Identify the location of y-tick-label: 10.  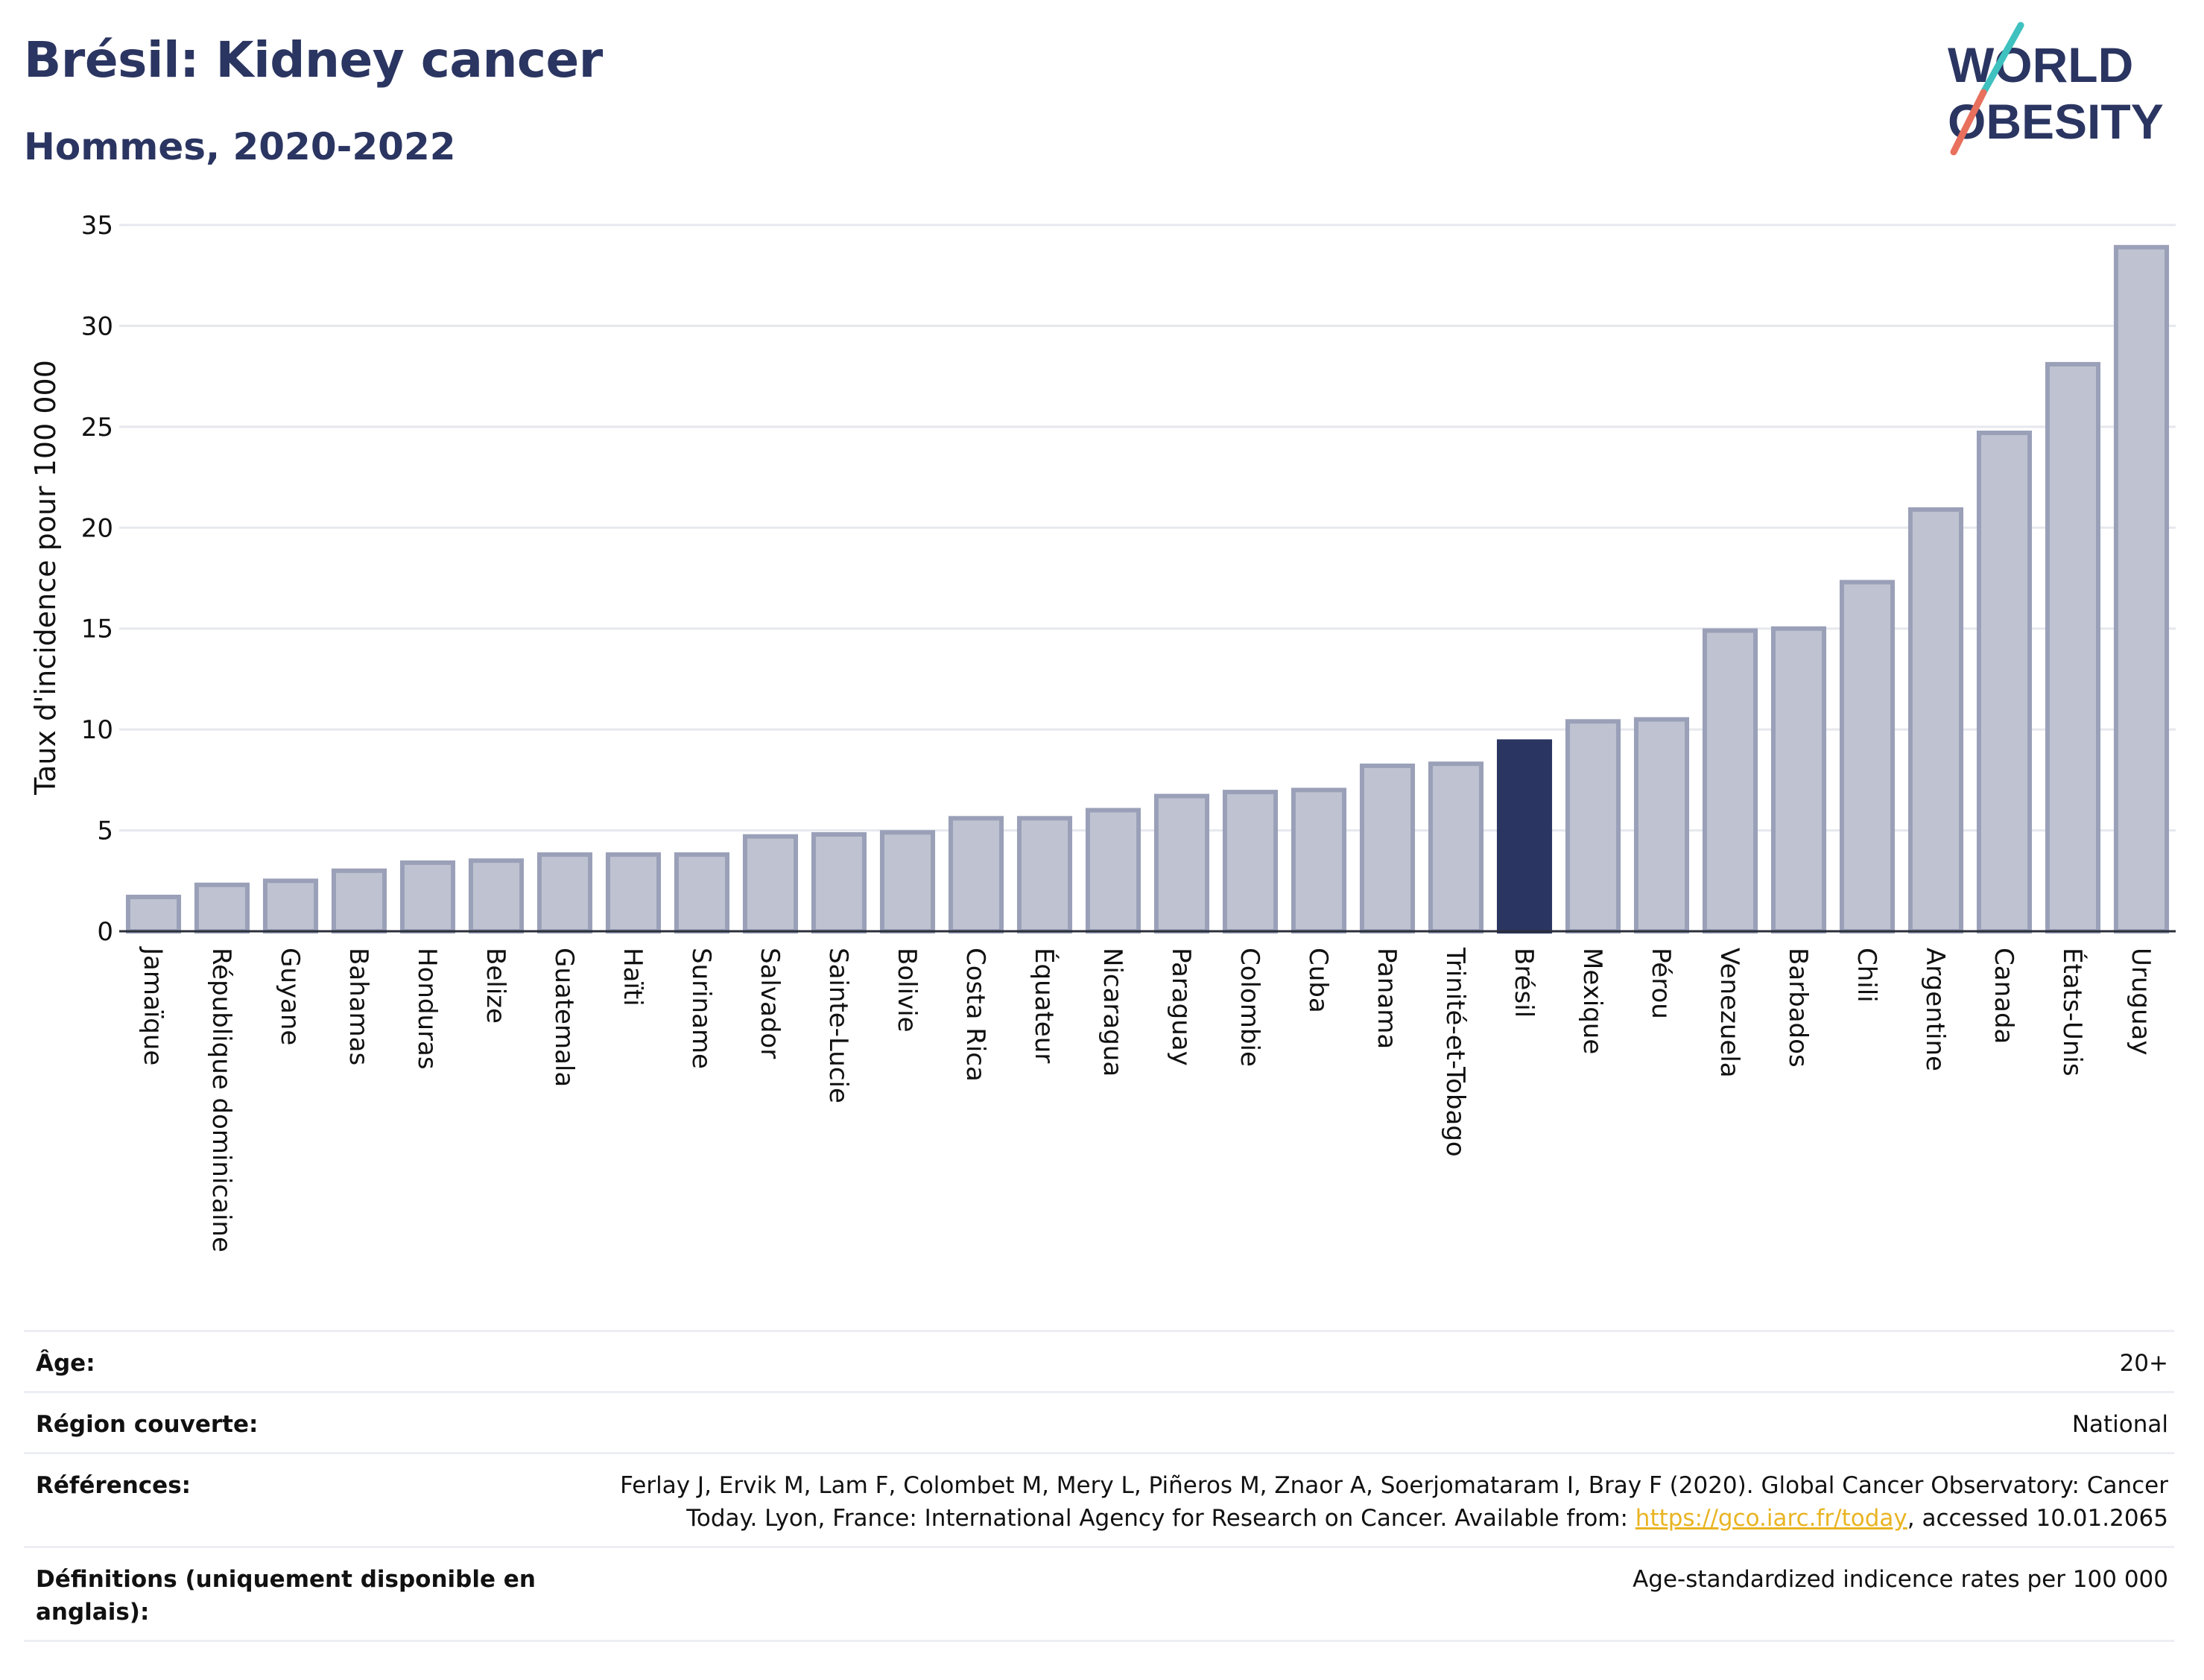
(97, 730).